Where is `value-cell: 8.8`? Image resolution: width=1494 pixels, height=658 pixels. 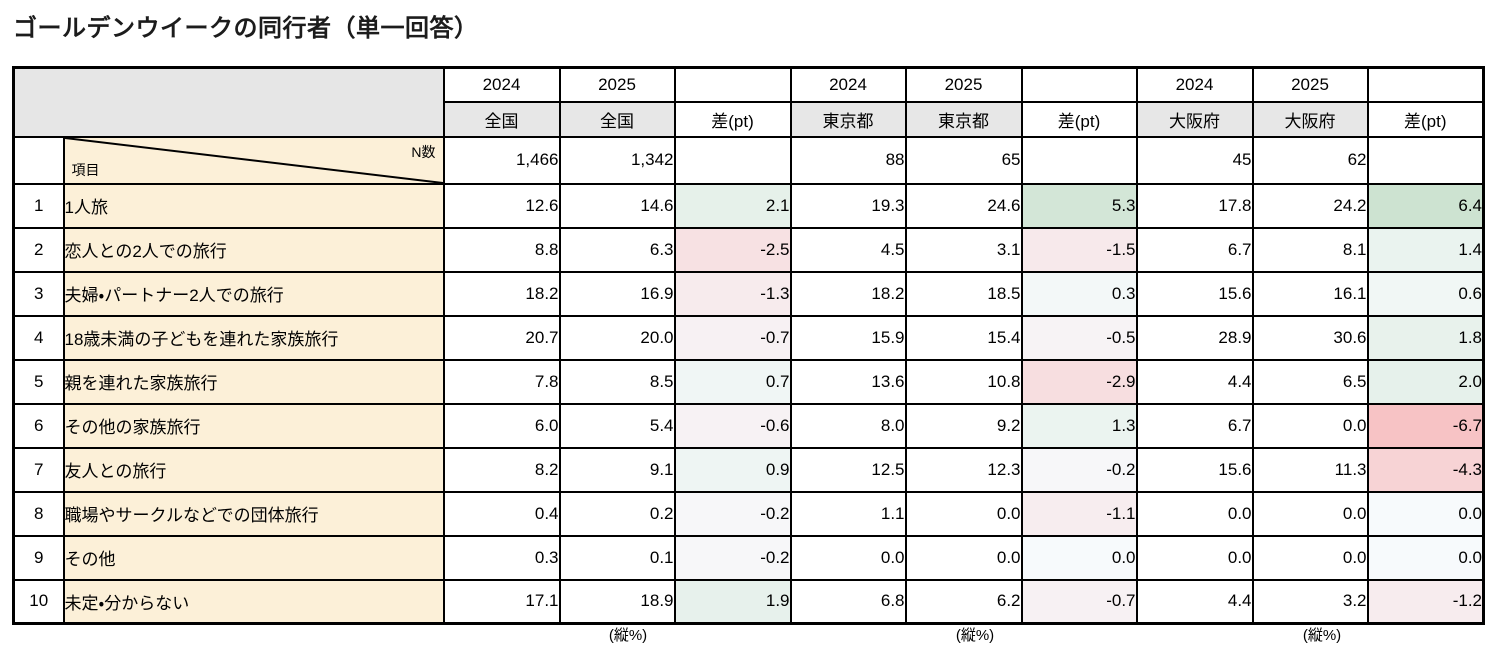
value-cell: 8.8 is located at coordinates (501, 249).